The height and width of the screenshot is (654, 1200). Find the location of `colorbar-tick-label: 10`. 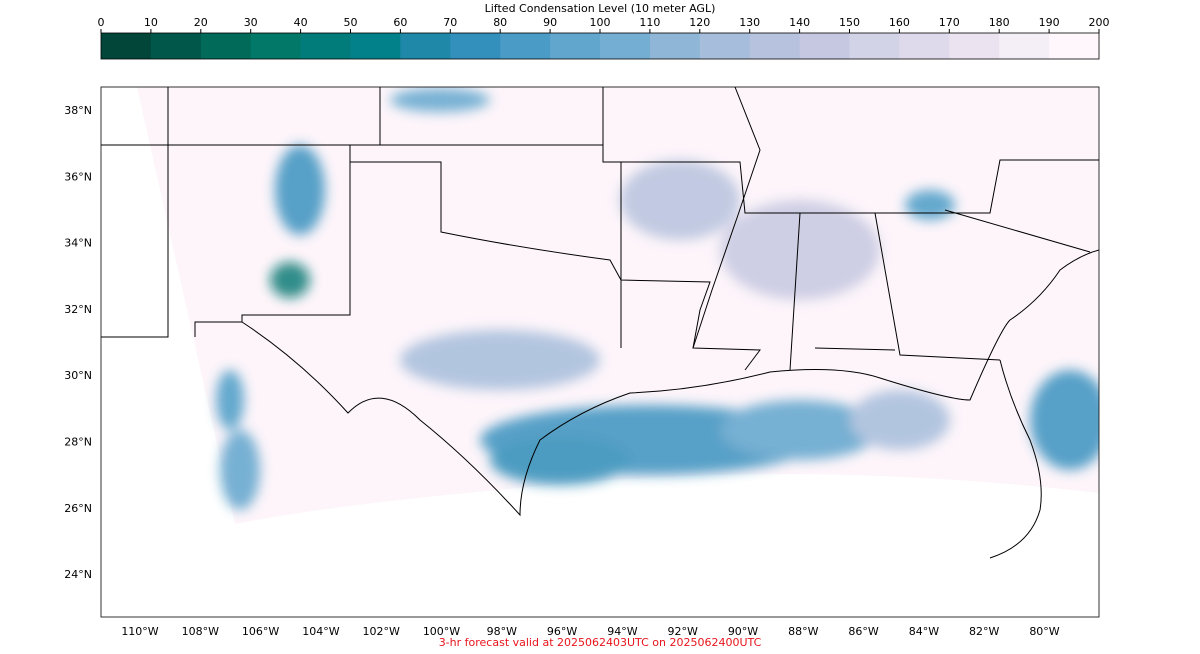

colorbar-tick-label: 10 is located at coordinates (151, 22).